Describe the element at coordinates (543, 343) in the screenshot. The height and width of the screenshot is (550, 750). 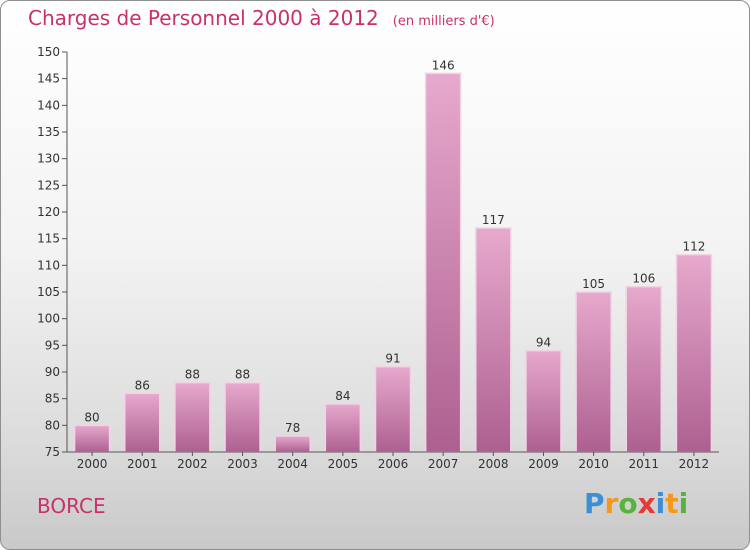
I see `data-label-2009: 94` at that location.